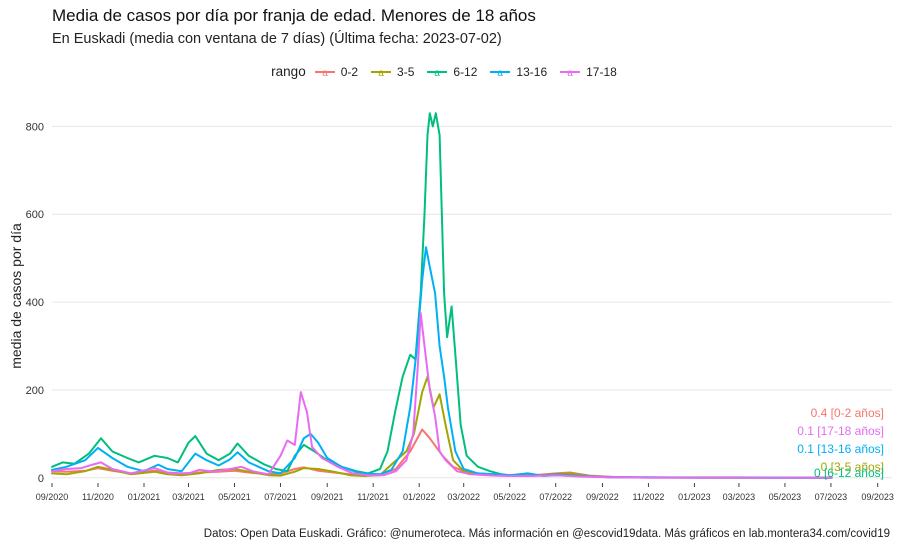 Image resolution: width=900 pixels, height=550 pixels. Describe the element at coordinates (847, 413) in the screenshot. I see `end-label-0-2: 0.4 [0-2 años]` at that location.